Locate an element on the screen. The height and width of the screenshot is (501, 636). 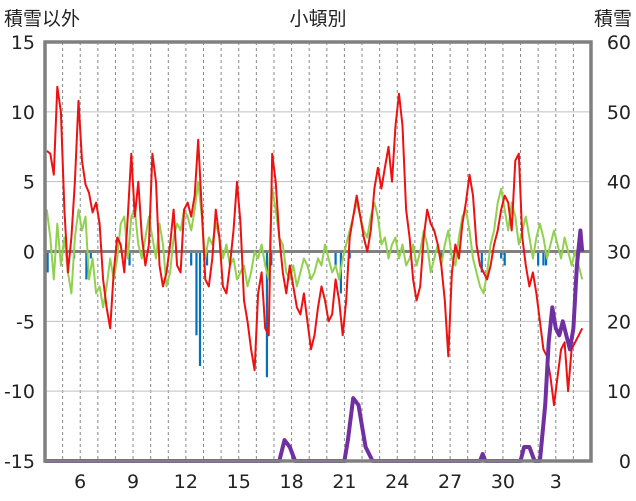
x-tick-label: 21 is located at coordinates (344, 482).